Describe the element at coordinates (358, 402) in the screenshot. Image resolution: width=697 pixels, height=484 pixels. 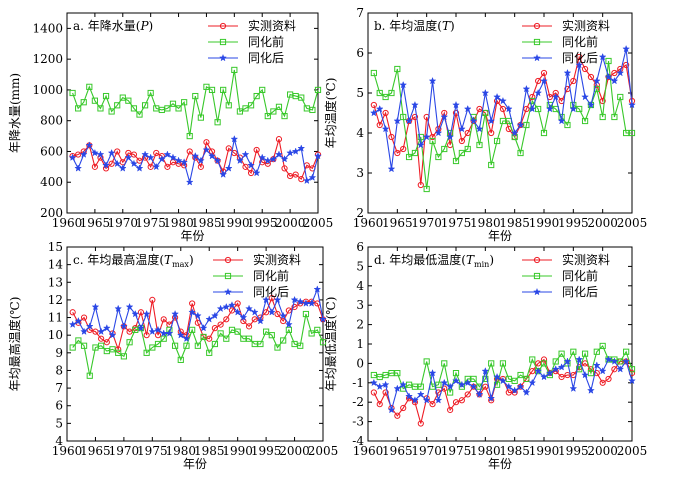
I see `y-tick-label: -2` at that location.